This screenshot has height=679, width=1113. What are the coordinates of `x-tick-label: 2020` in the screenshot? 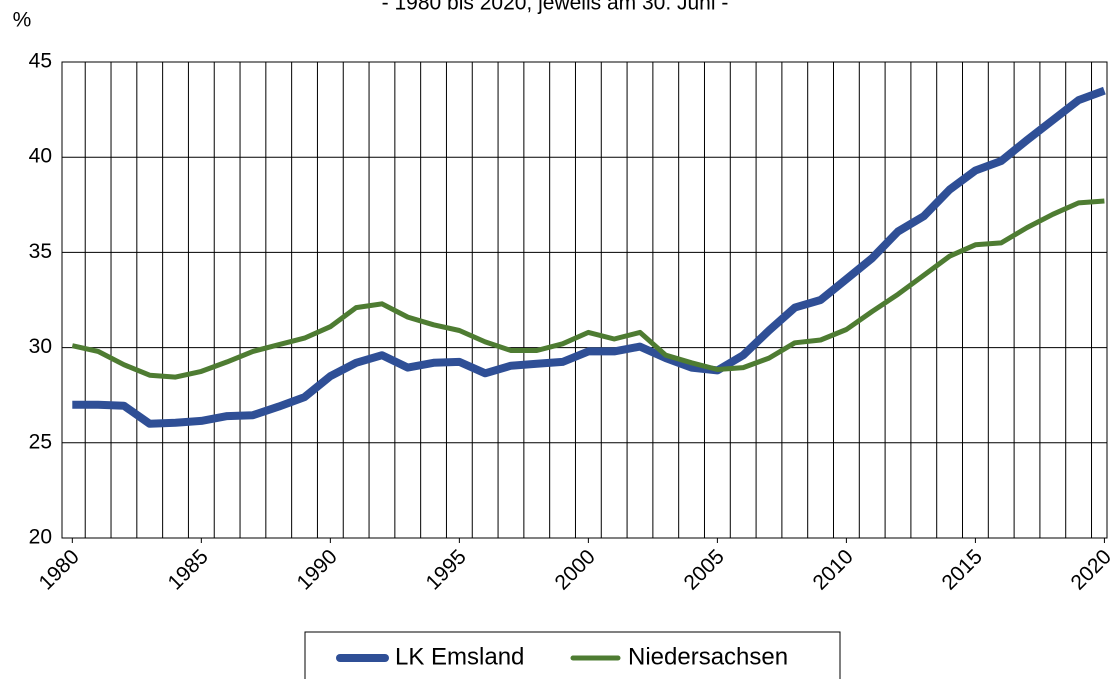 It's located at (1090, 569).